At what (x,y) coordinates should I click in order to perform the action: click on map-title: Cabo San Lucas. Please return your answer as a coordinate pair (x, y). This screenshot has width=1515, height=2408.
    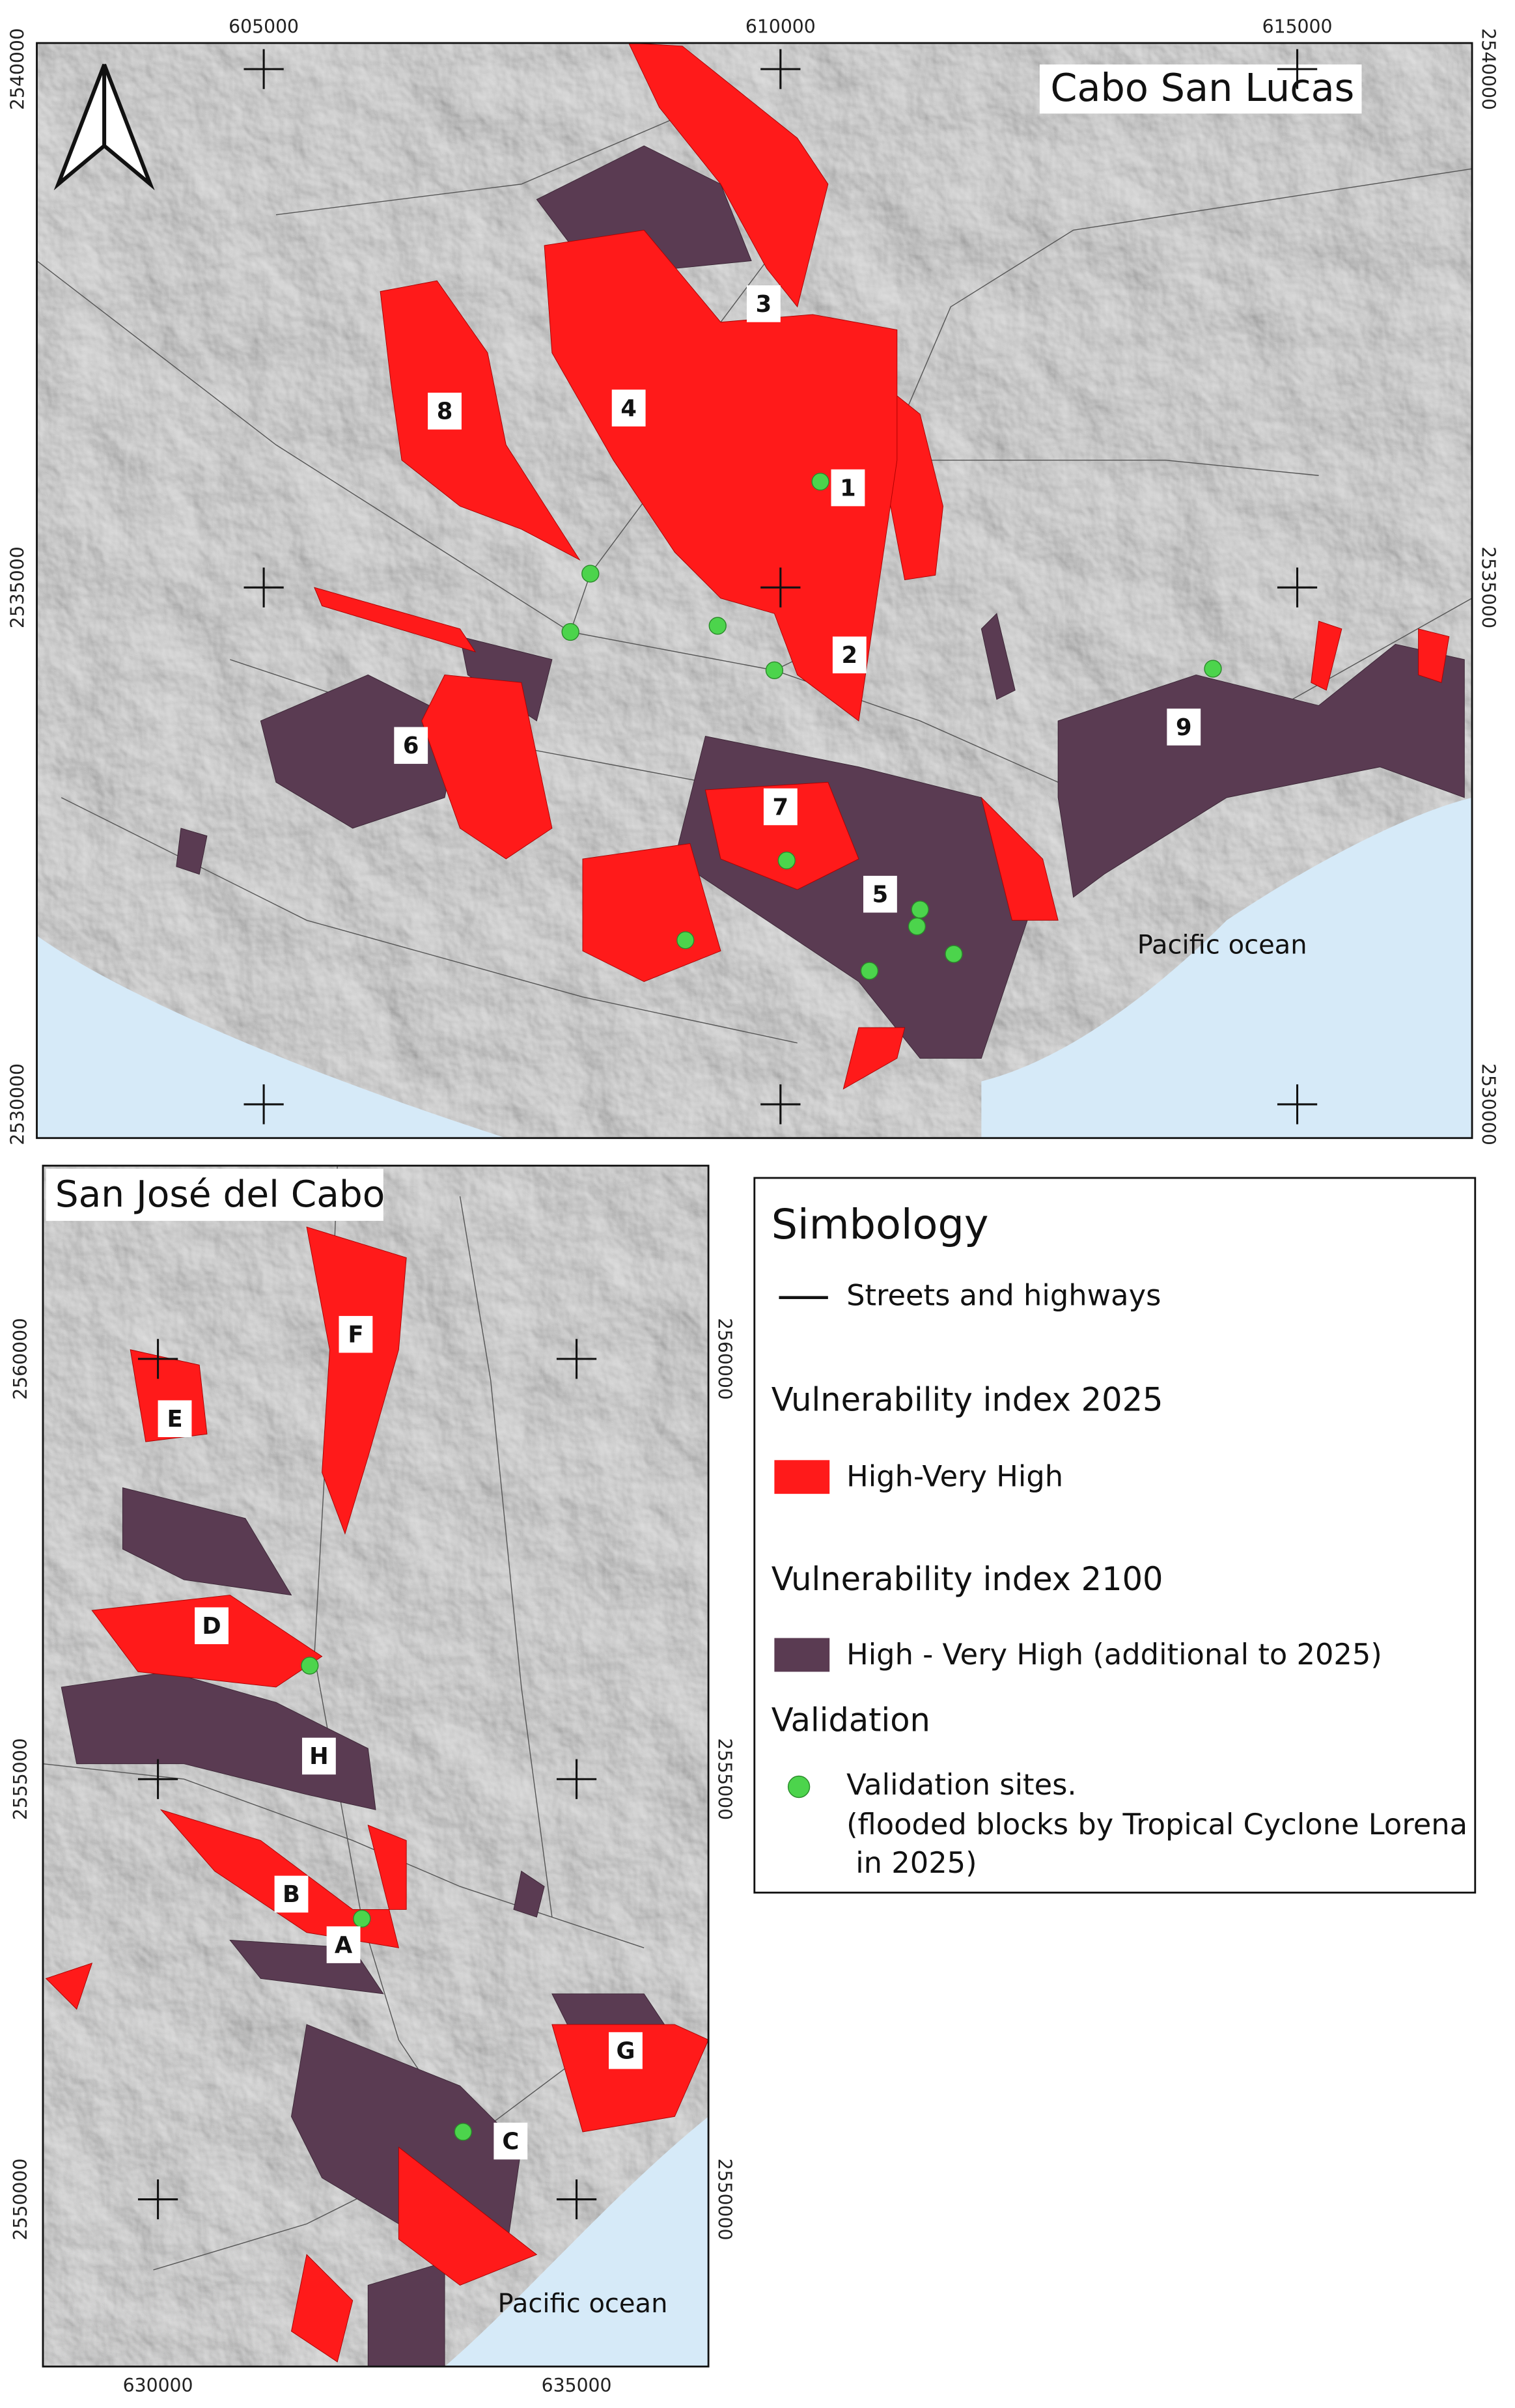
    Looking at the image, I should click on (1202, 87).